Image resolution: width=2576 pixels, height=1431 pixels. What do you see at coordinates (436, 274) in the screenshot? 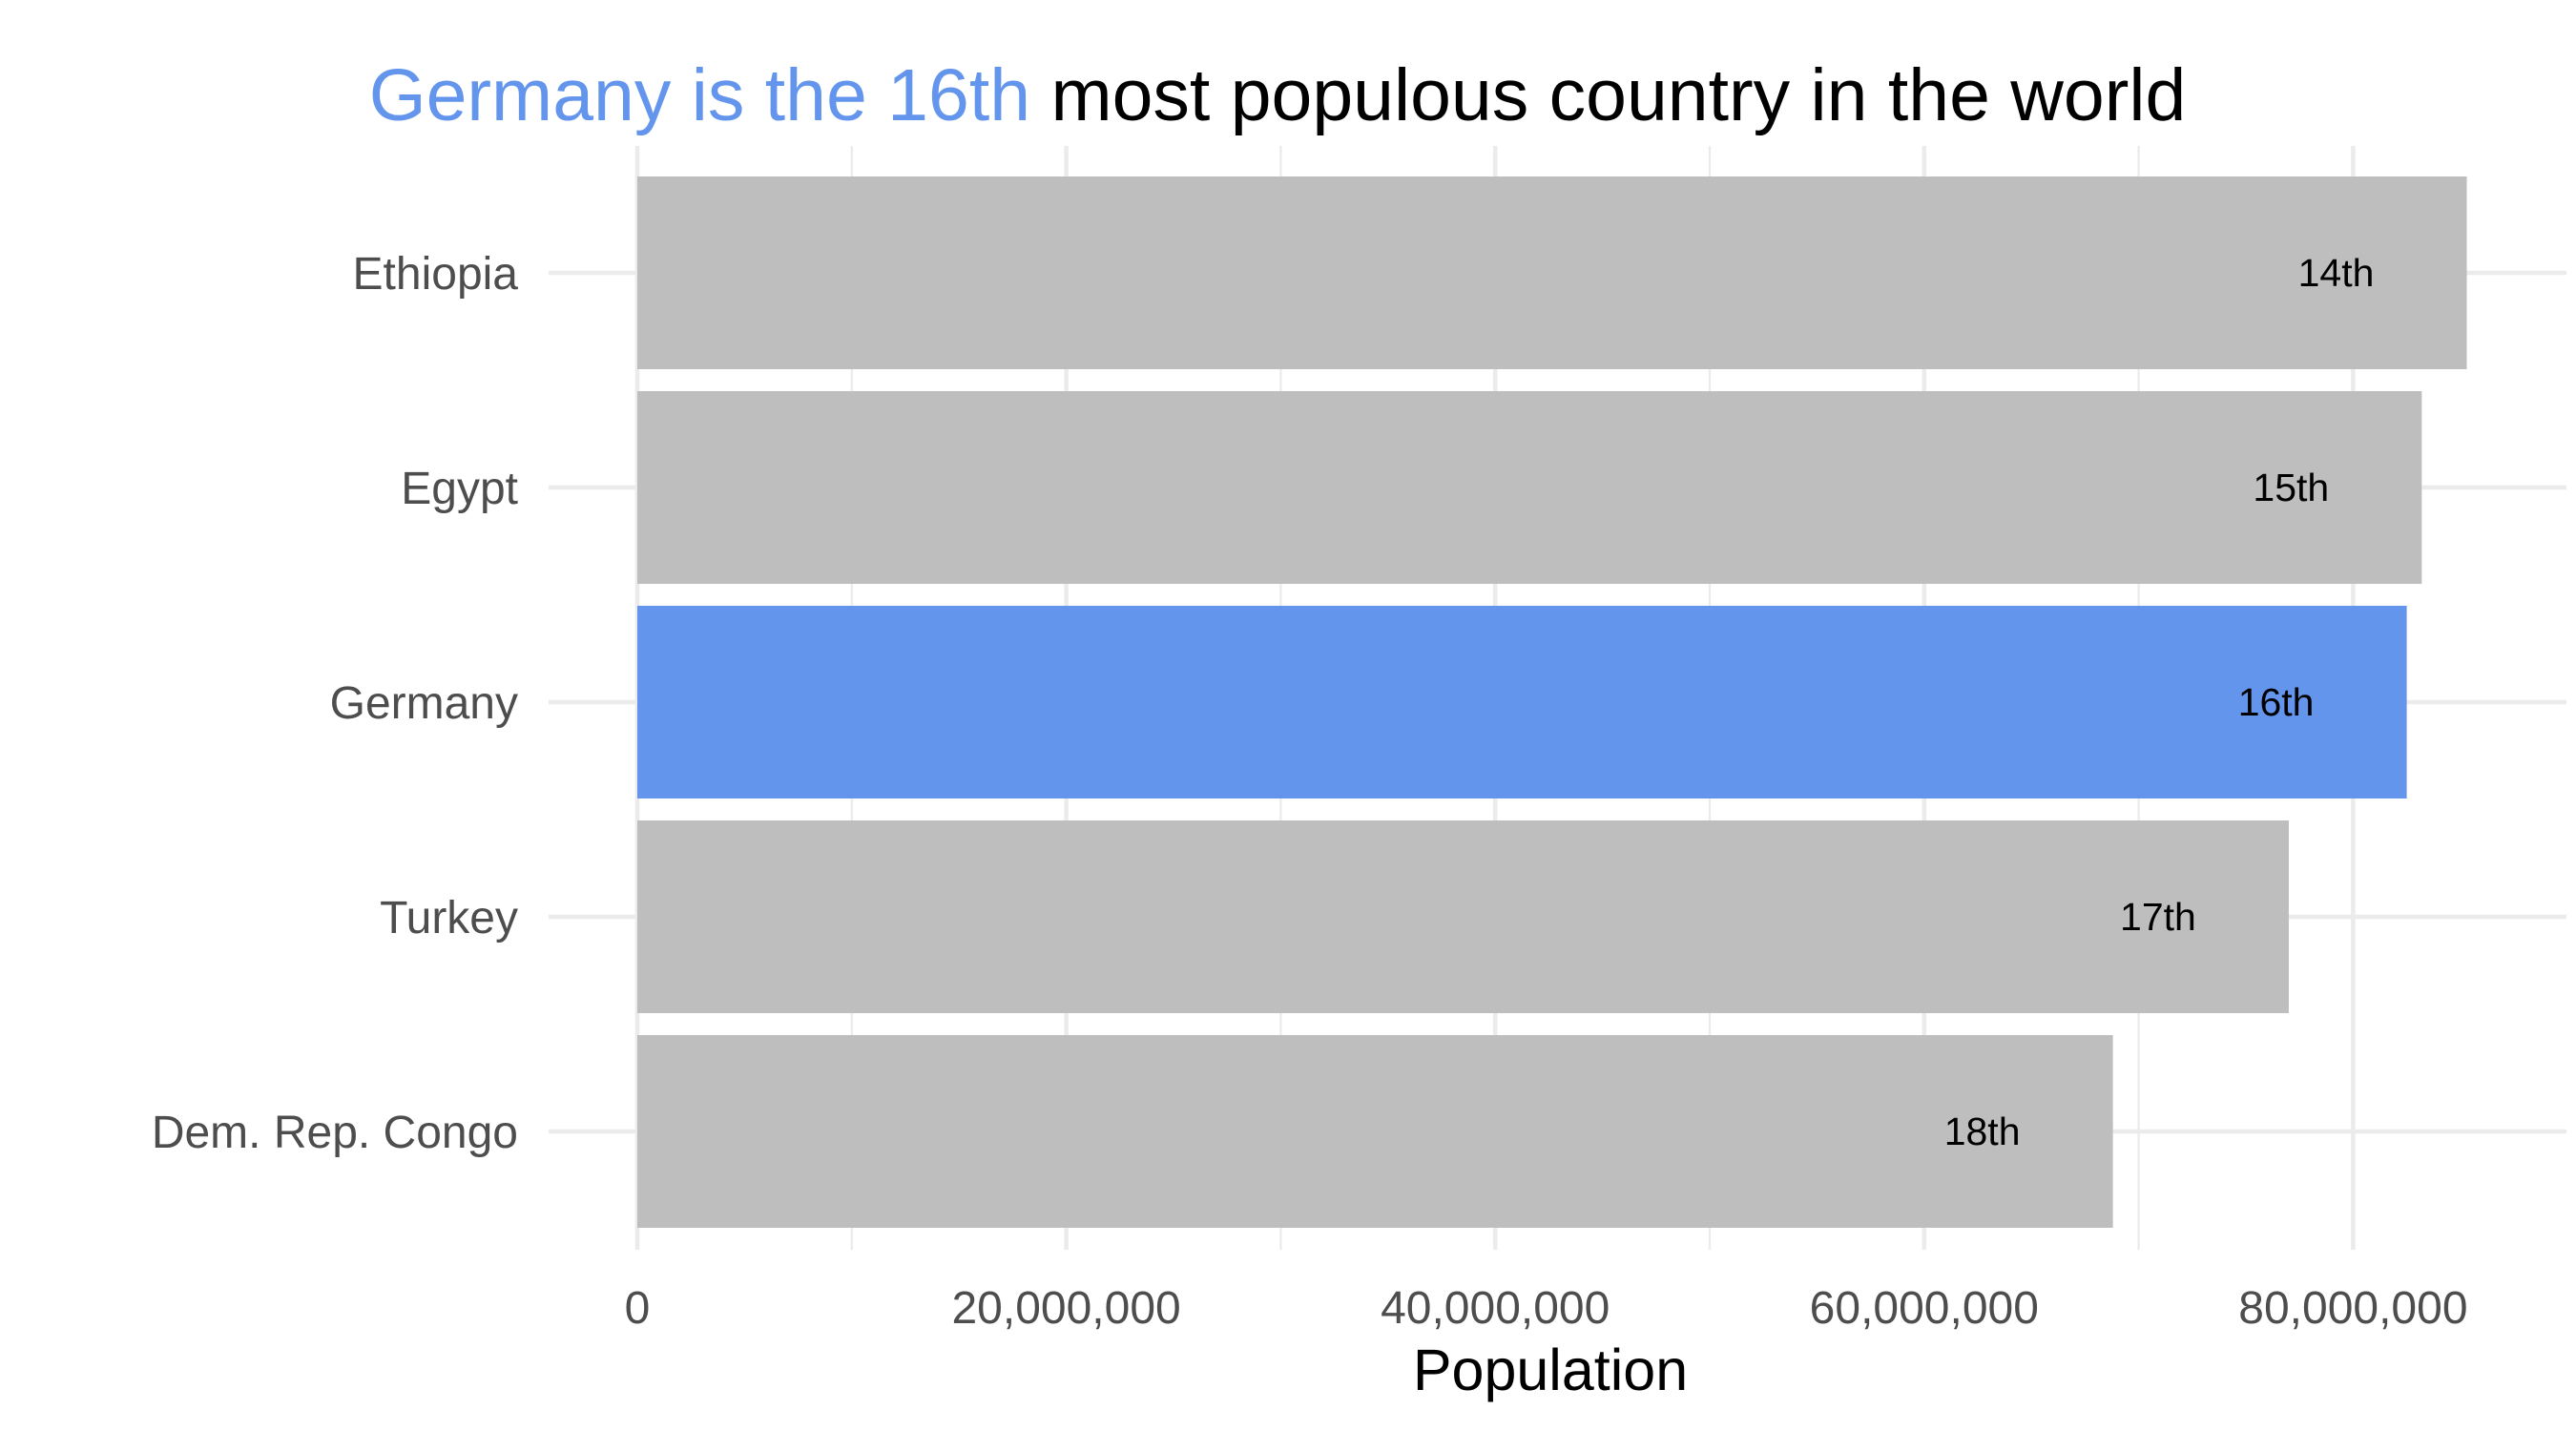
I see `y-tick-label: Ethiopia` at bounding box center [436, 274].